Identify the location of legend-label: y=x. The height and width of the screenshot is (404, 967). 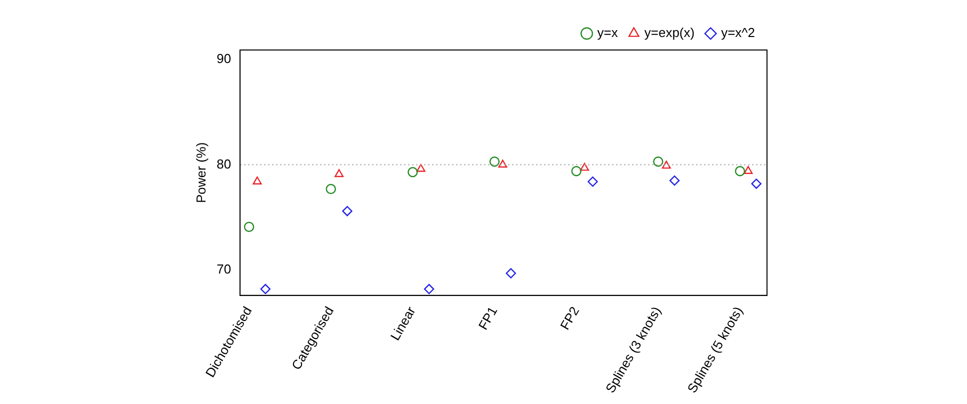
(607, 32).